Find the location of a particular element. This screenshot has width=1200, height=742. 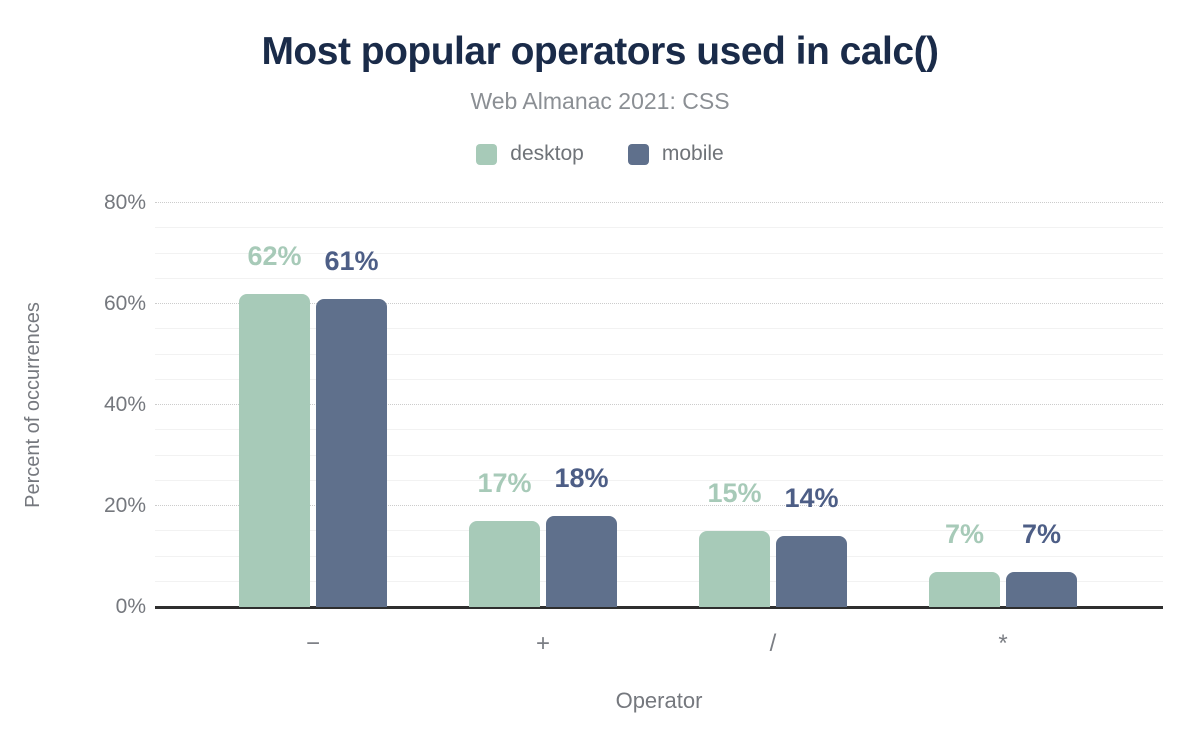

legend-label: mobile is located at coordinates (692, 153).